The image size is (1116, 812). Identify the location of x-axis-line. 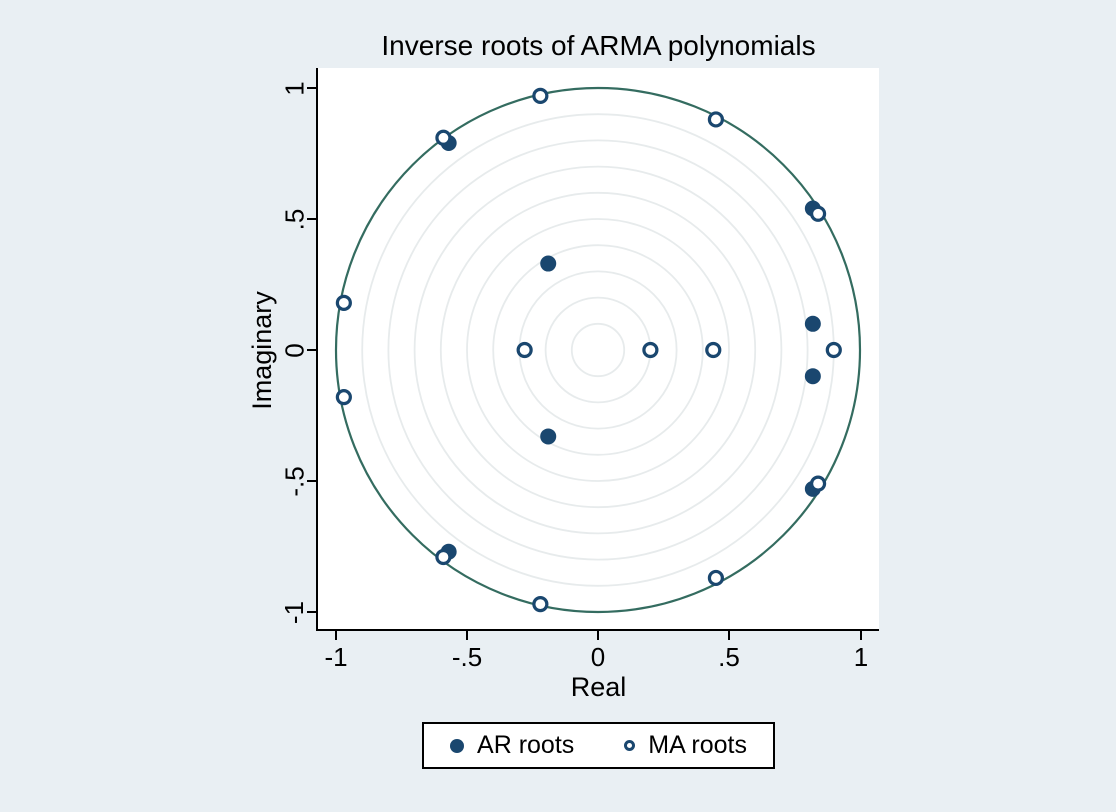
(597, 630).